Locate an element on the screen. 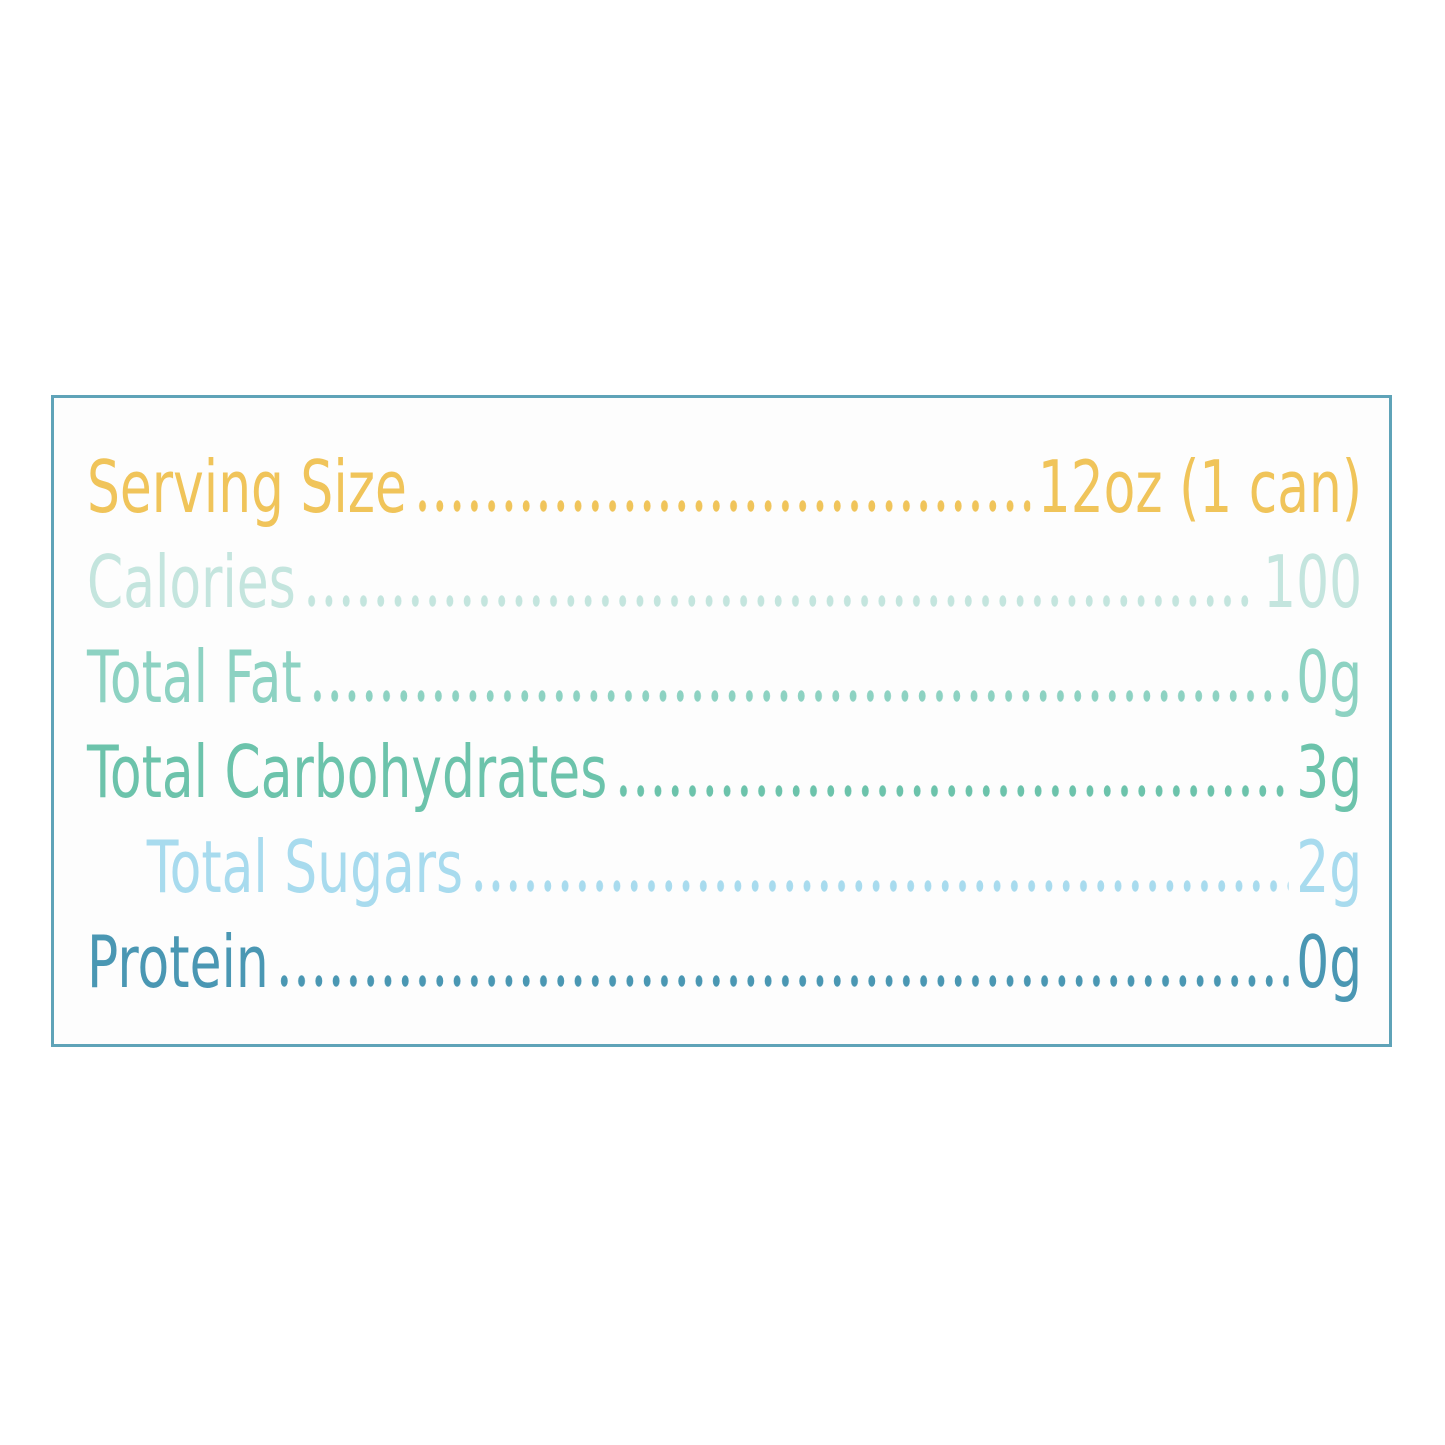 This screenshot has width=1445, height=1445. row-label: Serving Size is located at coordinates (247, 487).